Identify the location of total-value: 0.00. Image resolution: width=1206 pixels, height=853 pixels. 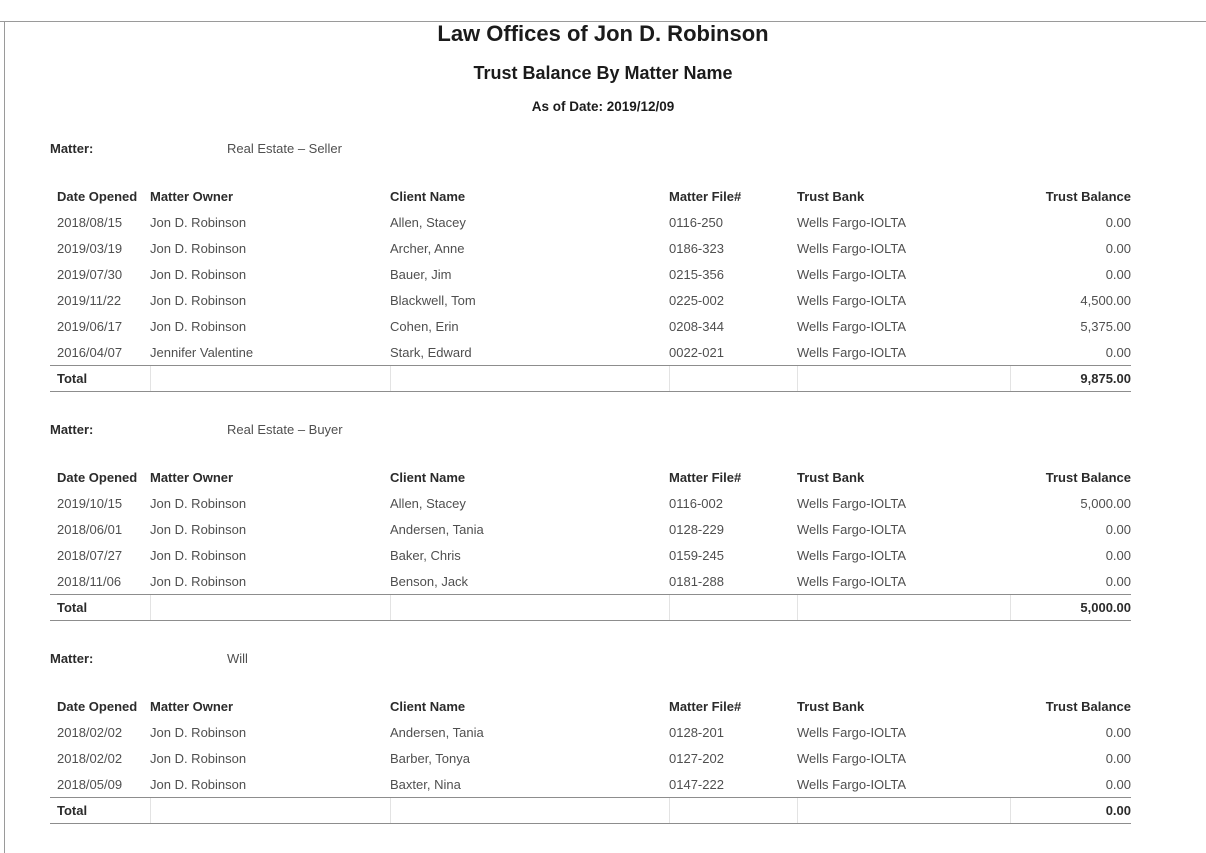
(1070, 810).